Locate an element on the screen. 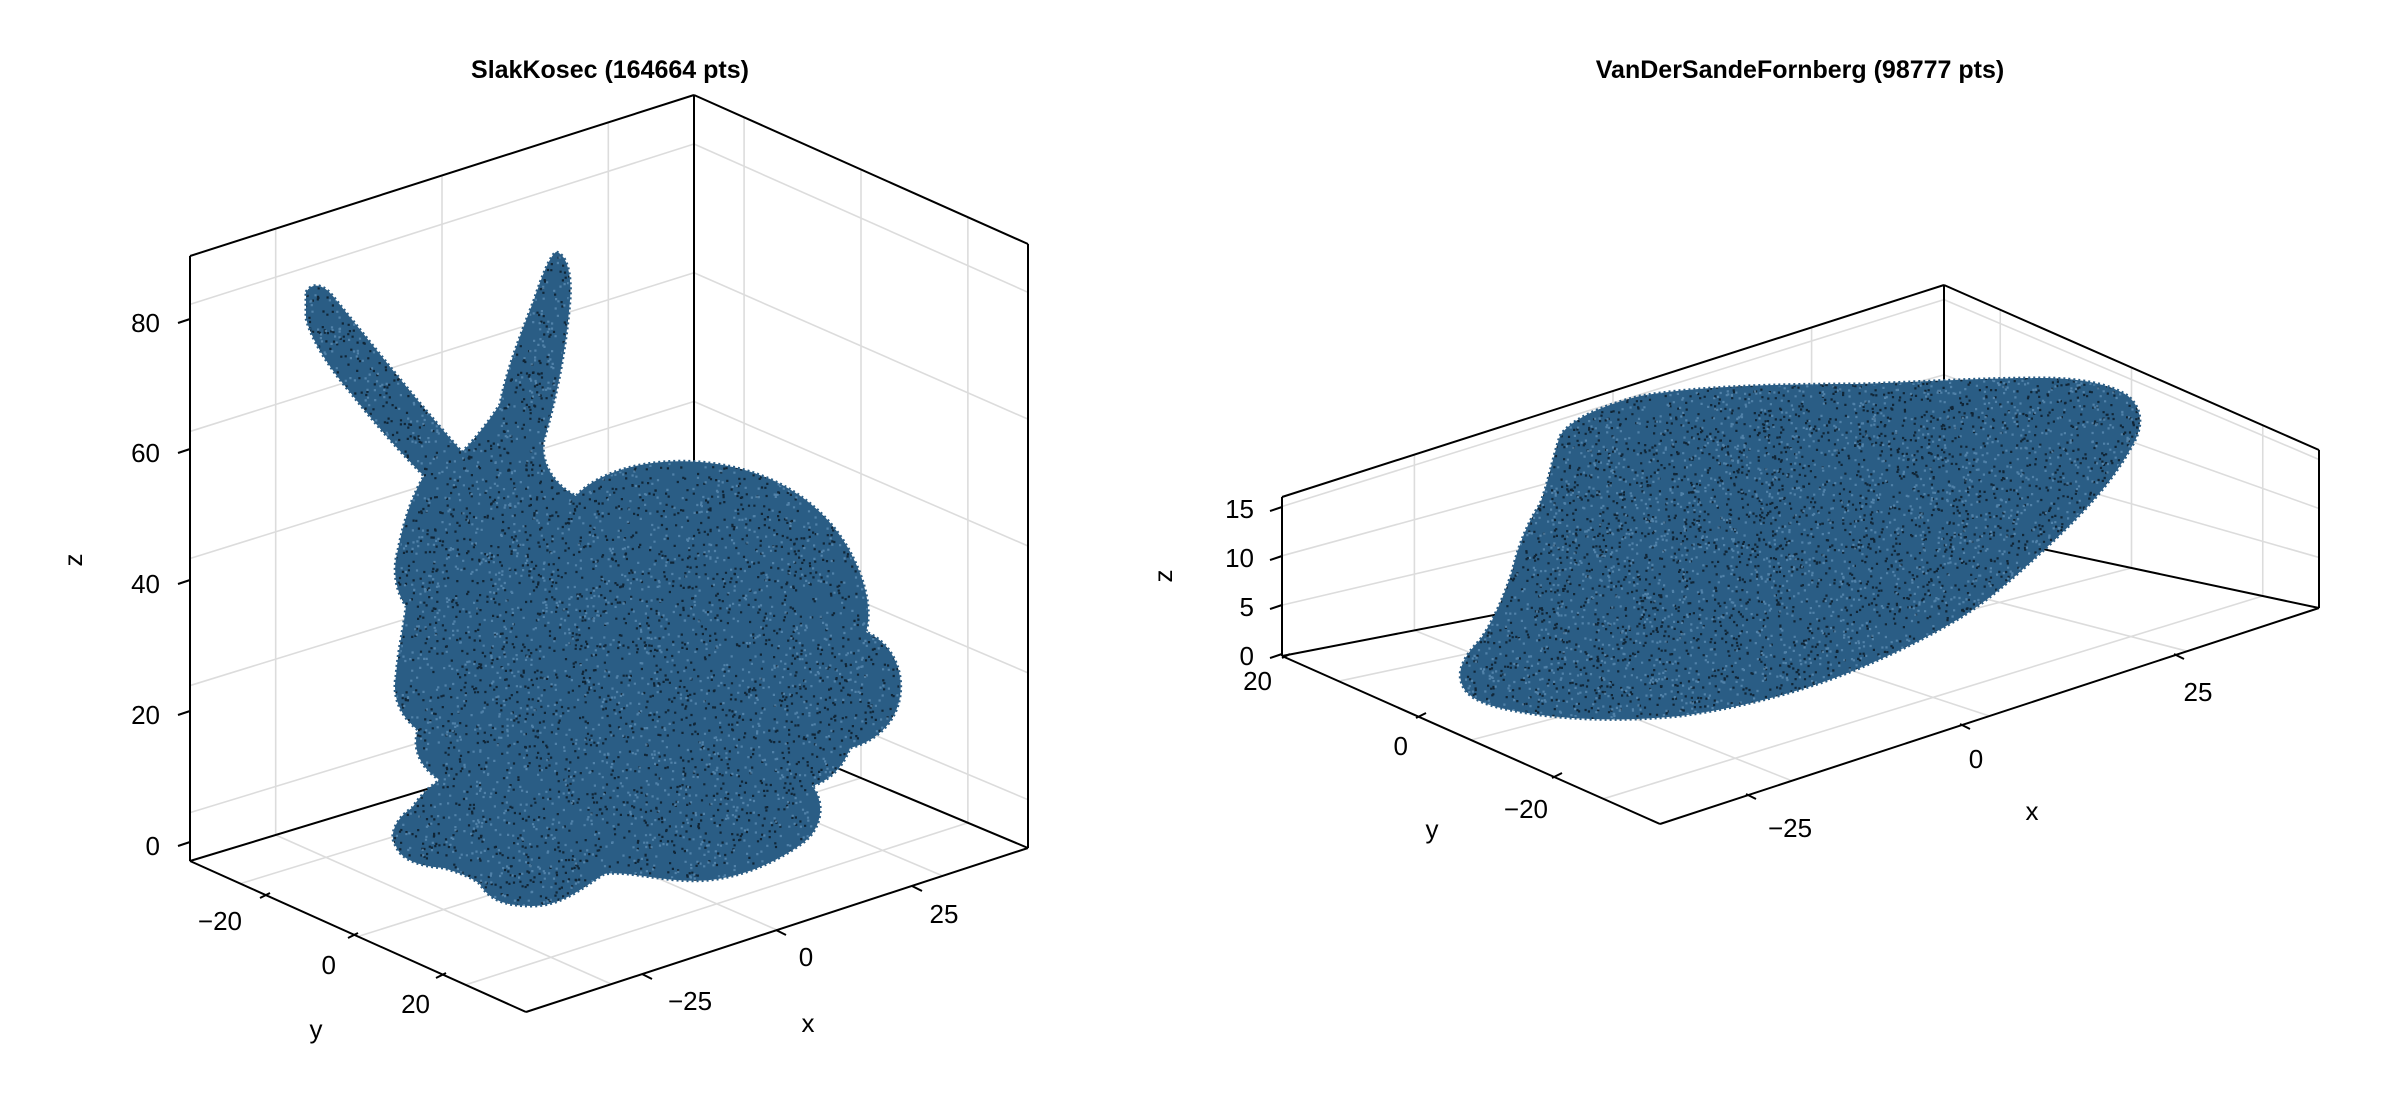 Image resolution: width=2400 pixels, height=1100 pixels. z-axis: 0 20 40 60 80 z is located at coordinates (124, 584).